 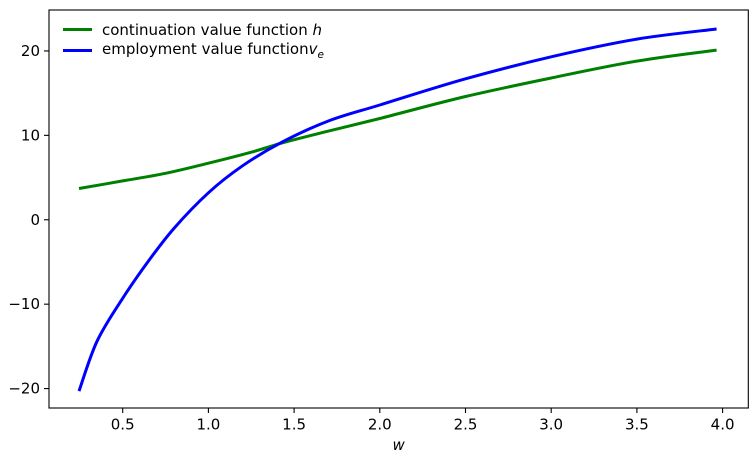 What do you see at coordinates (24, 389) in the screenshot?
I see `y-tick-label: −20` at bounding box center [24, 389].